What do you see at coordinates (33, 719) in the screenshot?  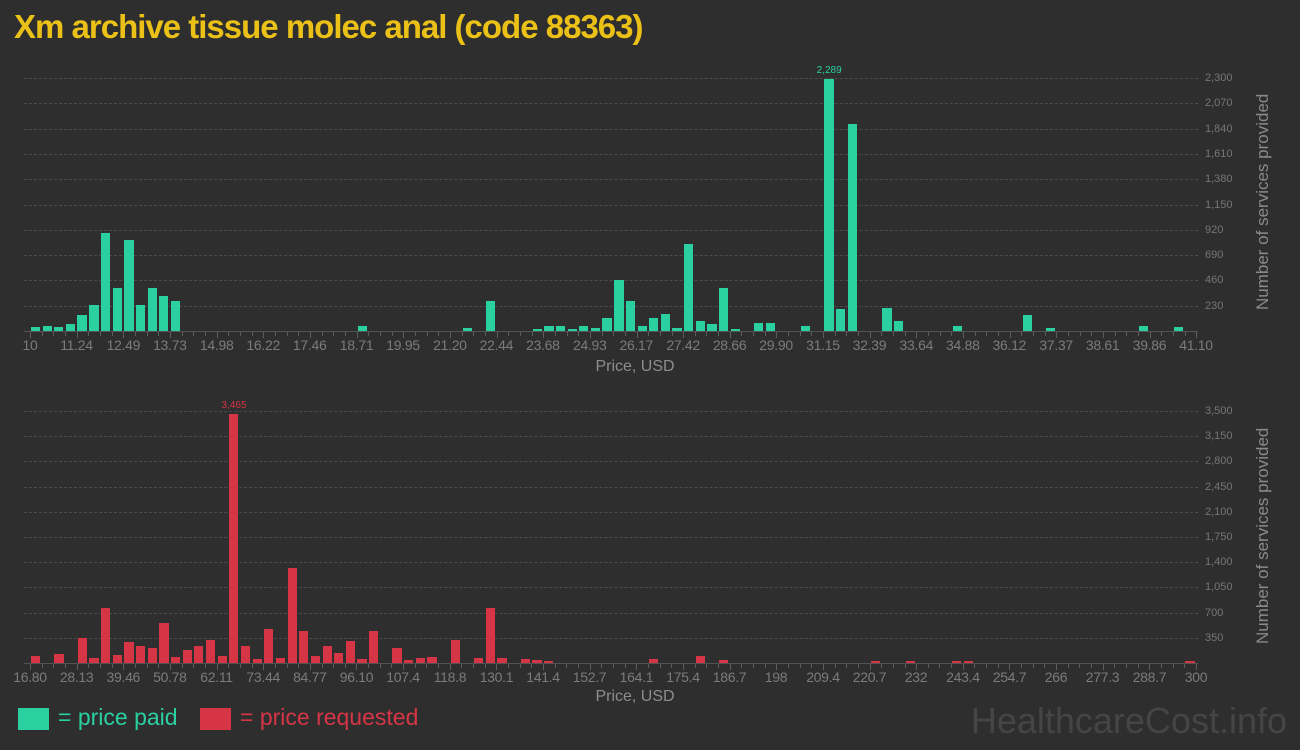 I see `price-paid-swatch-icon` at bounding box center [33, 719].